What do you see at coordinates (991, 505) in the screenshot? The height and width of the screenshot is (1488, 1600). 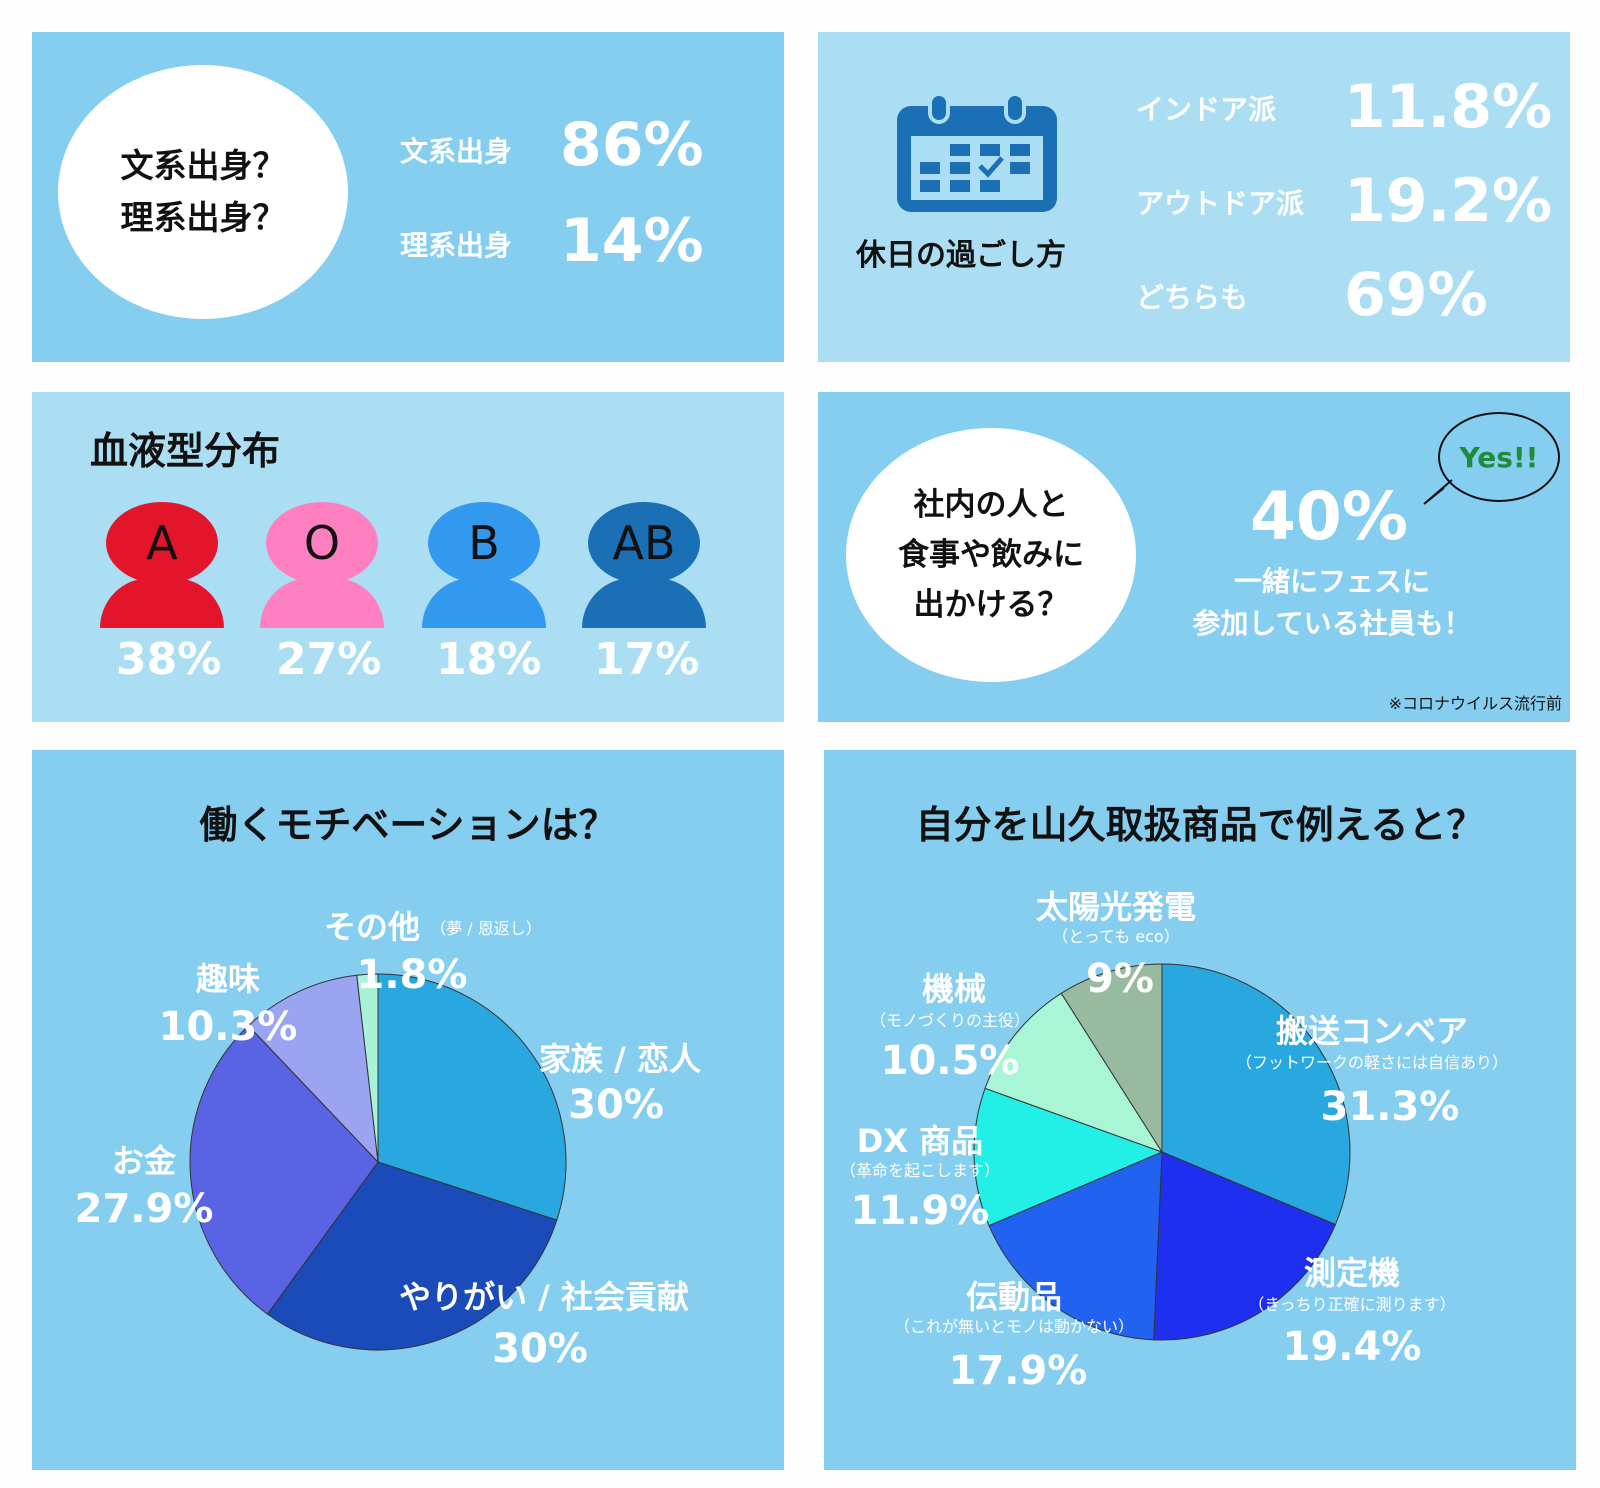 I see `dining-line-1: 社内の人と` at bounding box center [991, 505].